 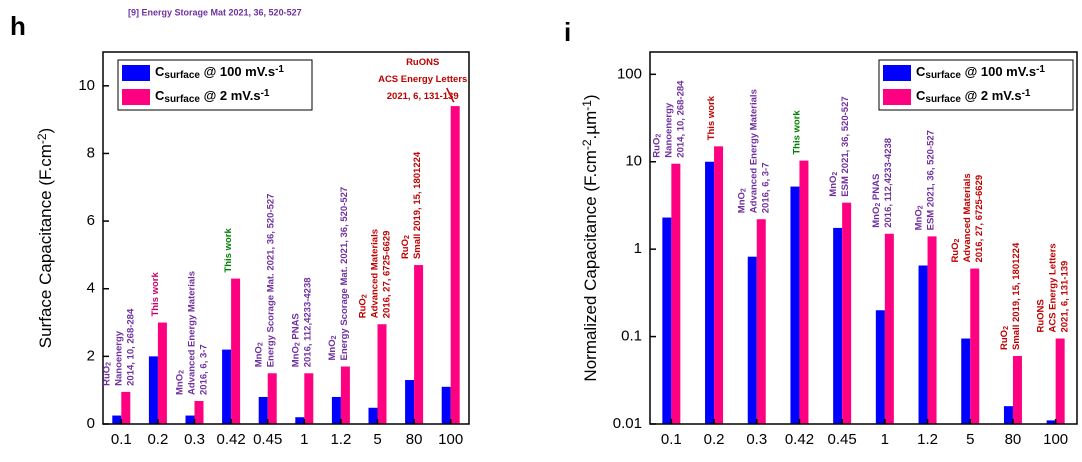 What do you see at coordinates (374, 273) in the screenshot?
I see `text-part: Advanced Materials` at bounding box center [374, 273].